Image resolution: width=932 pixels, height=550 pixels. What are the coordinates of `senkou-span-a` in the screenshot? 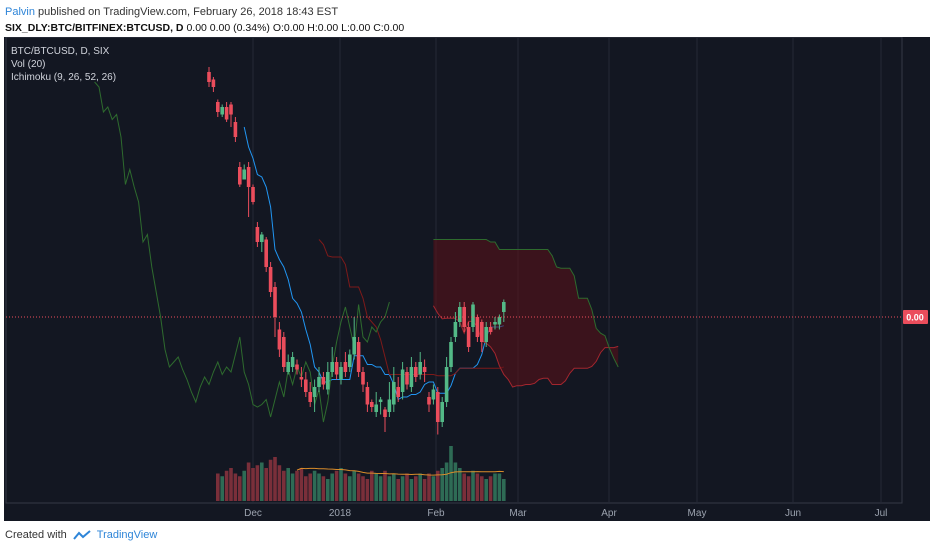 It's located at (525, 346).